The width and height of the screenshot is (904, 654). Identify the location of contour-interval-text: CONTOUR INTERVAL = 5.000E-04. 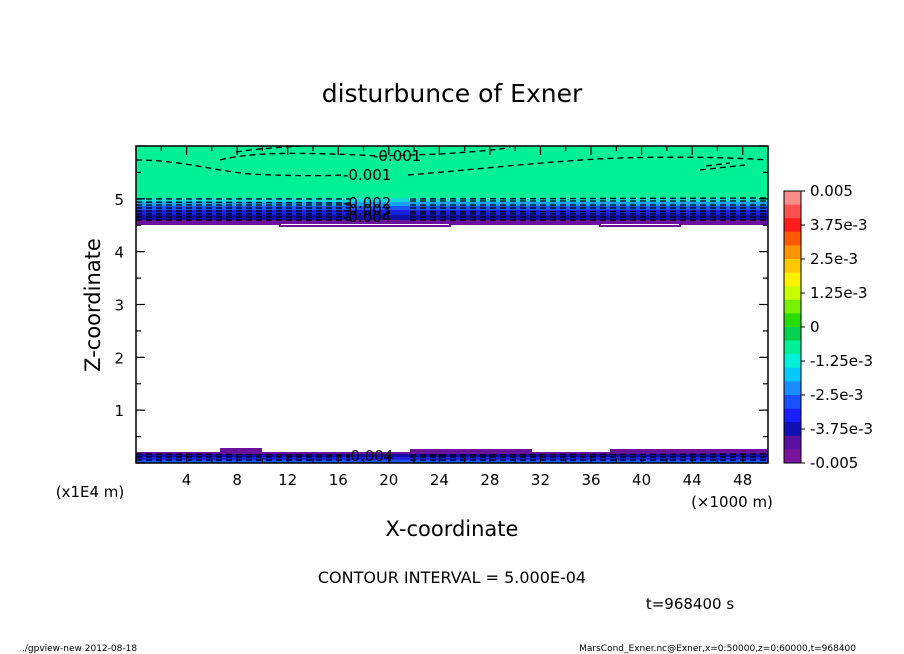
(452, 577).